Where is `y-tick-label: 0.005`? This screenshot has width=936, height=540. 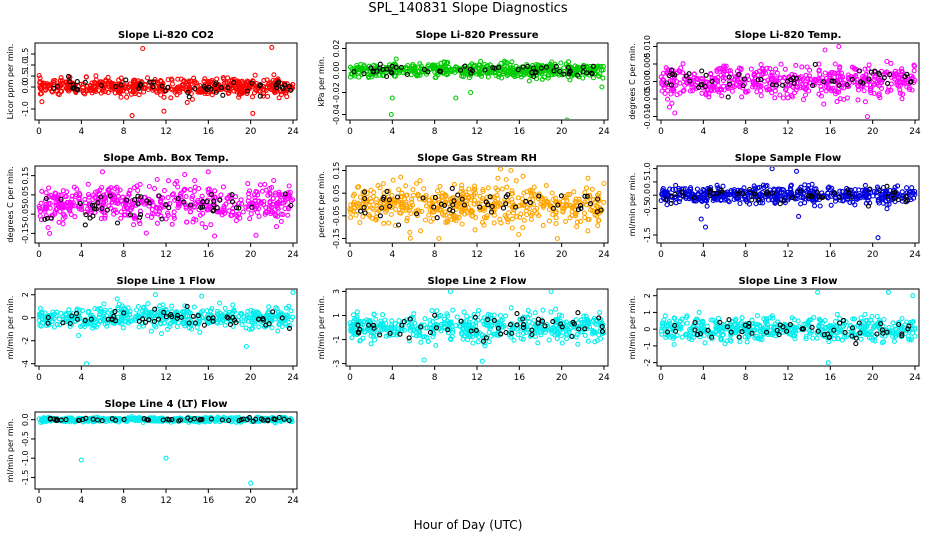 y-tick-label: 0.005 is located at coordinates (647, 64).